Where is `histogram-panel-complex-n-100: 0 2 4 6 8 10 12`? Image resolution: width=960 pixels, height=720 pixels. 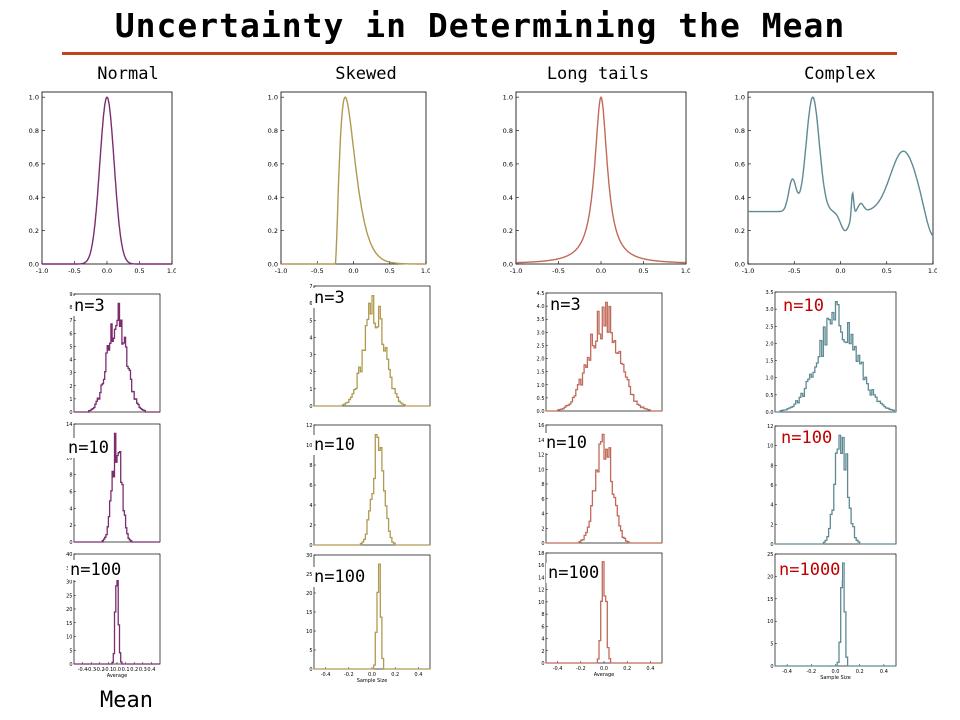
histogram-panel-complex-n-100: 0 2 4 6 8 10 12 is located at coordinates (835, 488).